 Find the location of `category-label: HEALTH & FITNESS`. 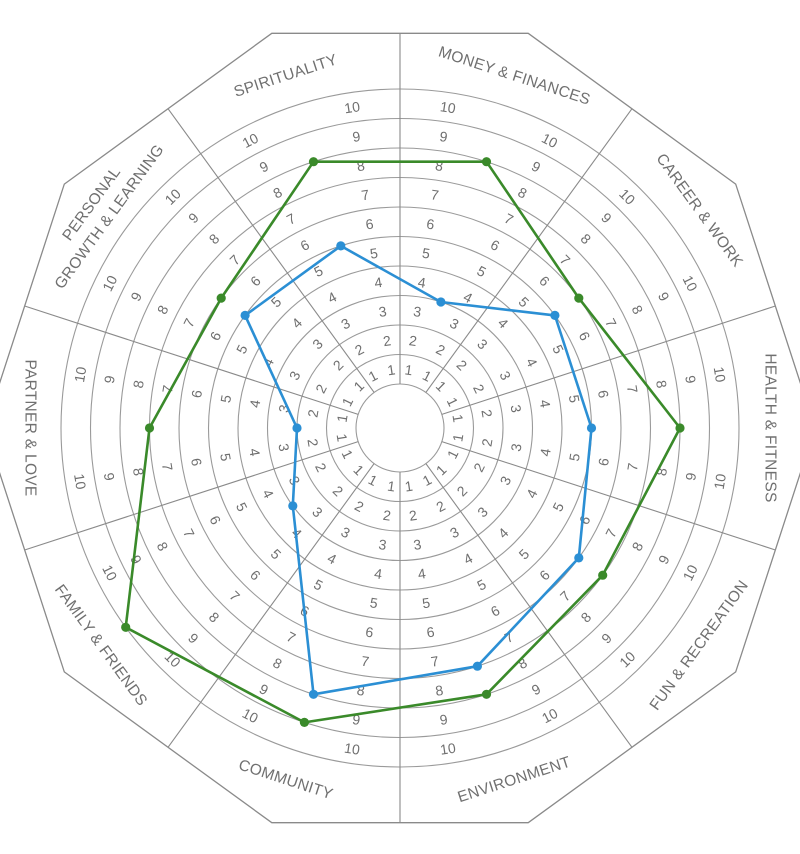

category-label: HEALTH & FITNESS is located at coordinates (770, 427).